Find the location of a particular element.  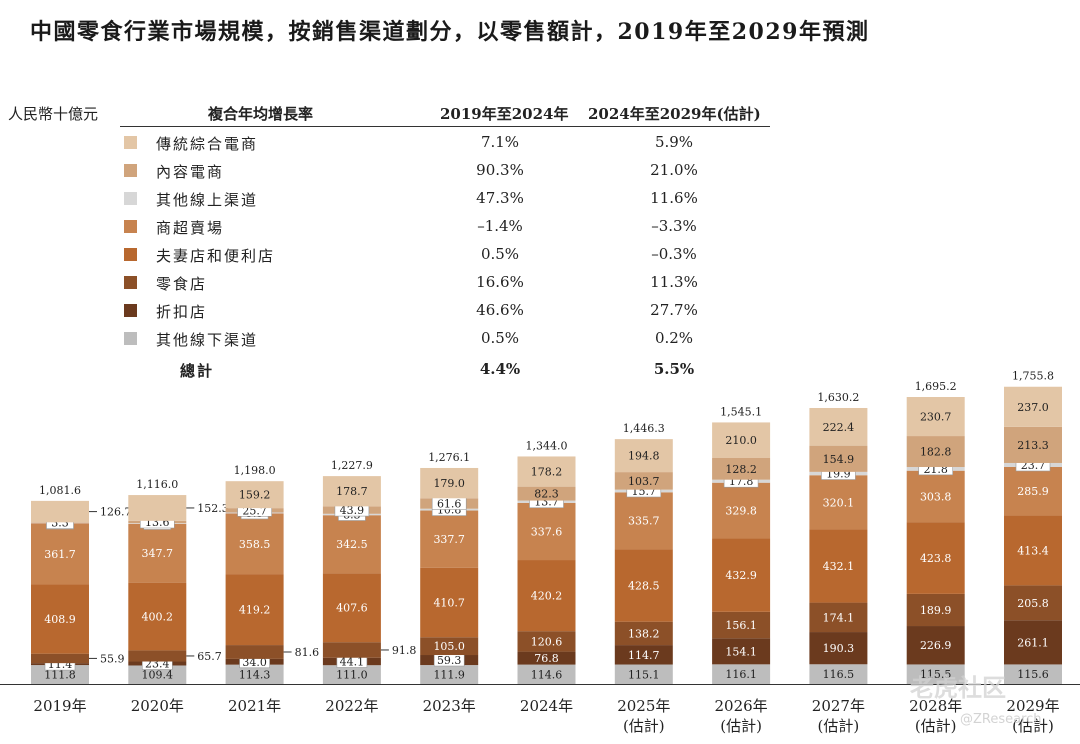

cagr-2024-2029: 27.7% is located at coordinates (674, 310).